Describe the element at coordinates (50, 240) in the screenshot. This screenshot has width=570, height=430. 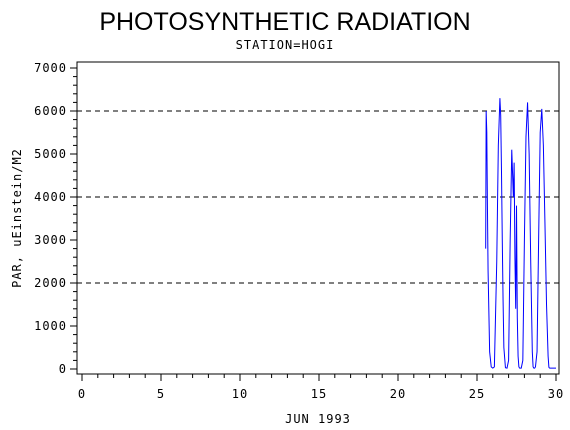
I see `y-tick-label-3000: 3000` at that location.